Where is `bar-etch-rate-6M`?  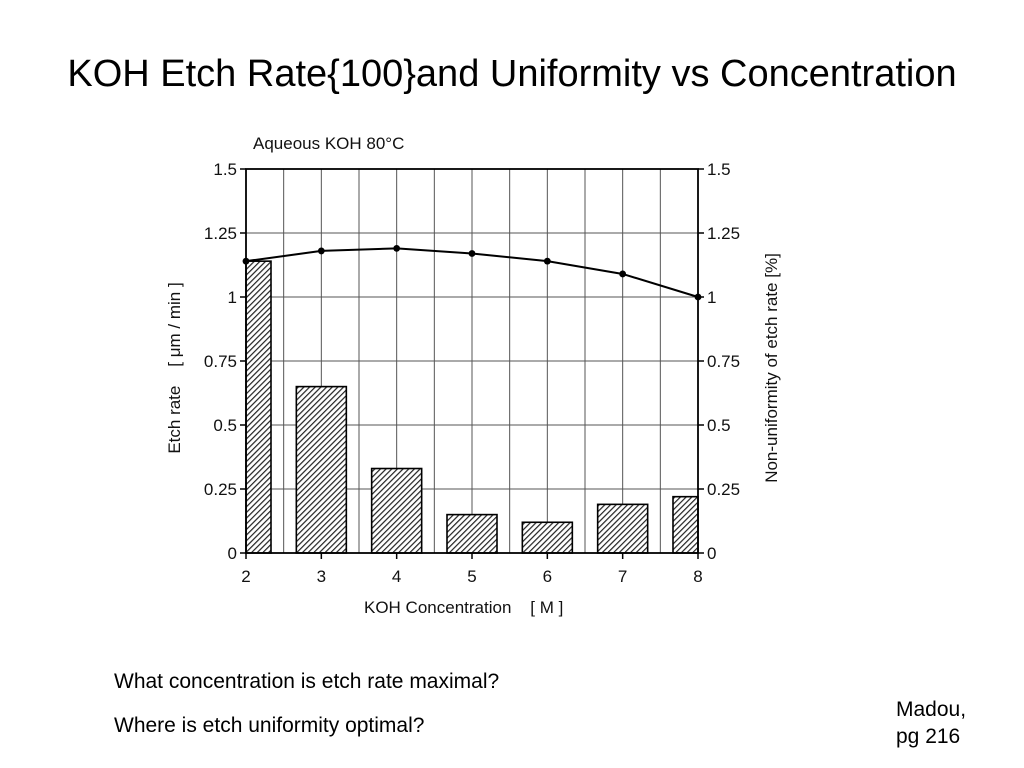 bar-etch-rate-6M is located at coordinates (547, 537).